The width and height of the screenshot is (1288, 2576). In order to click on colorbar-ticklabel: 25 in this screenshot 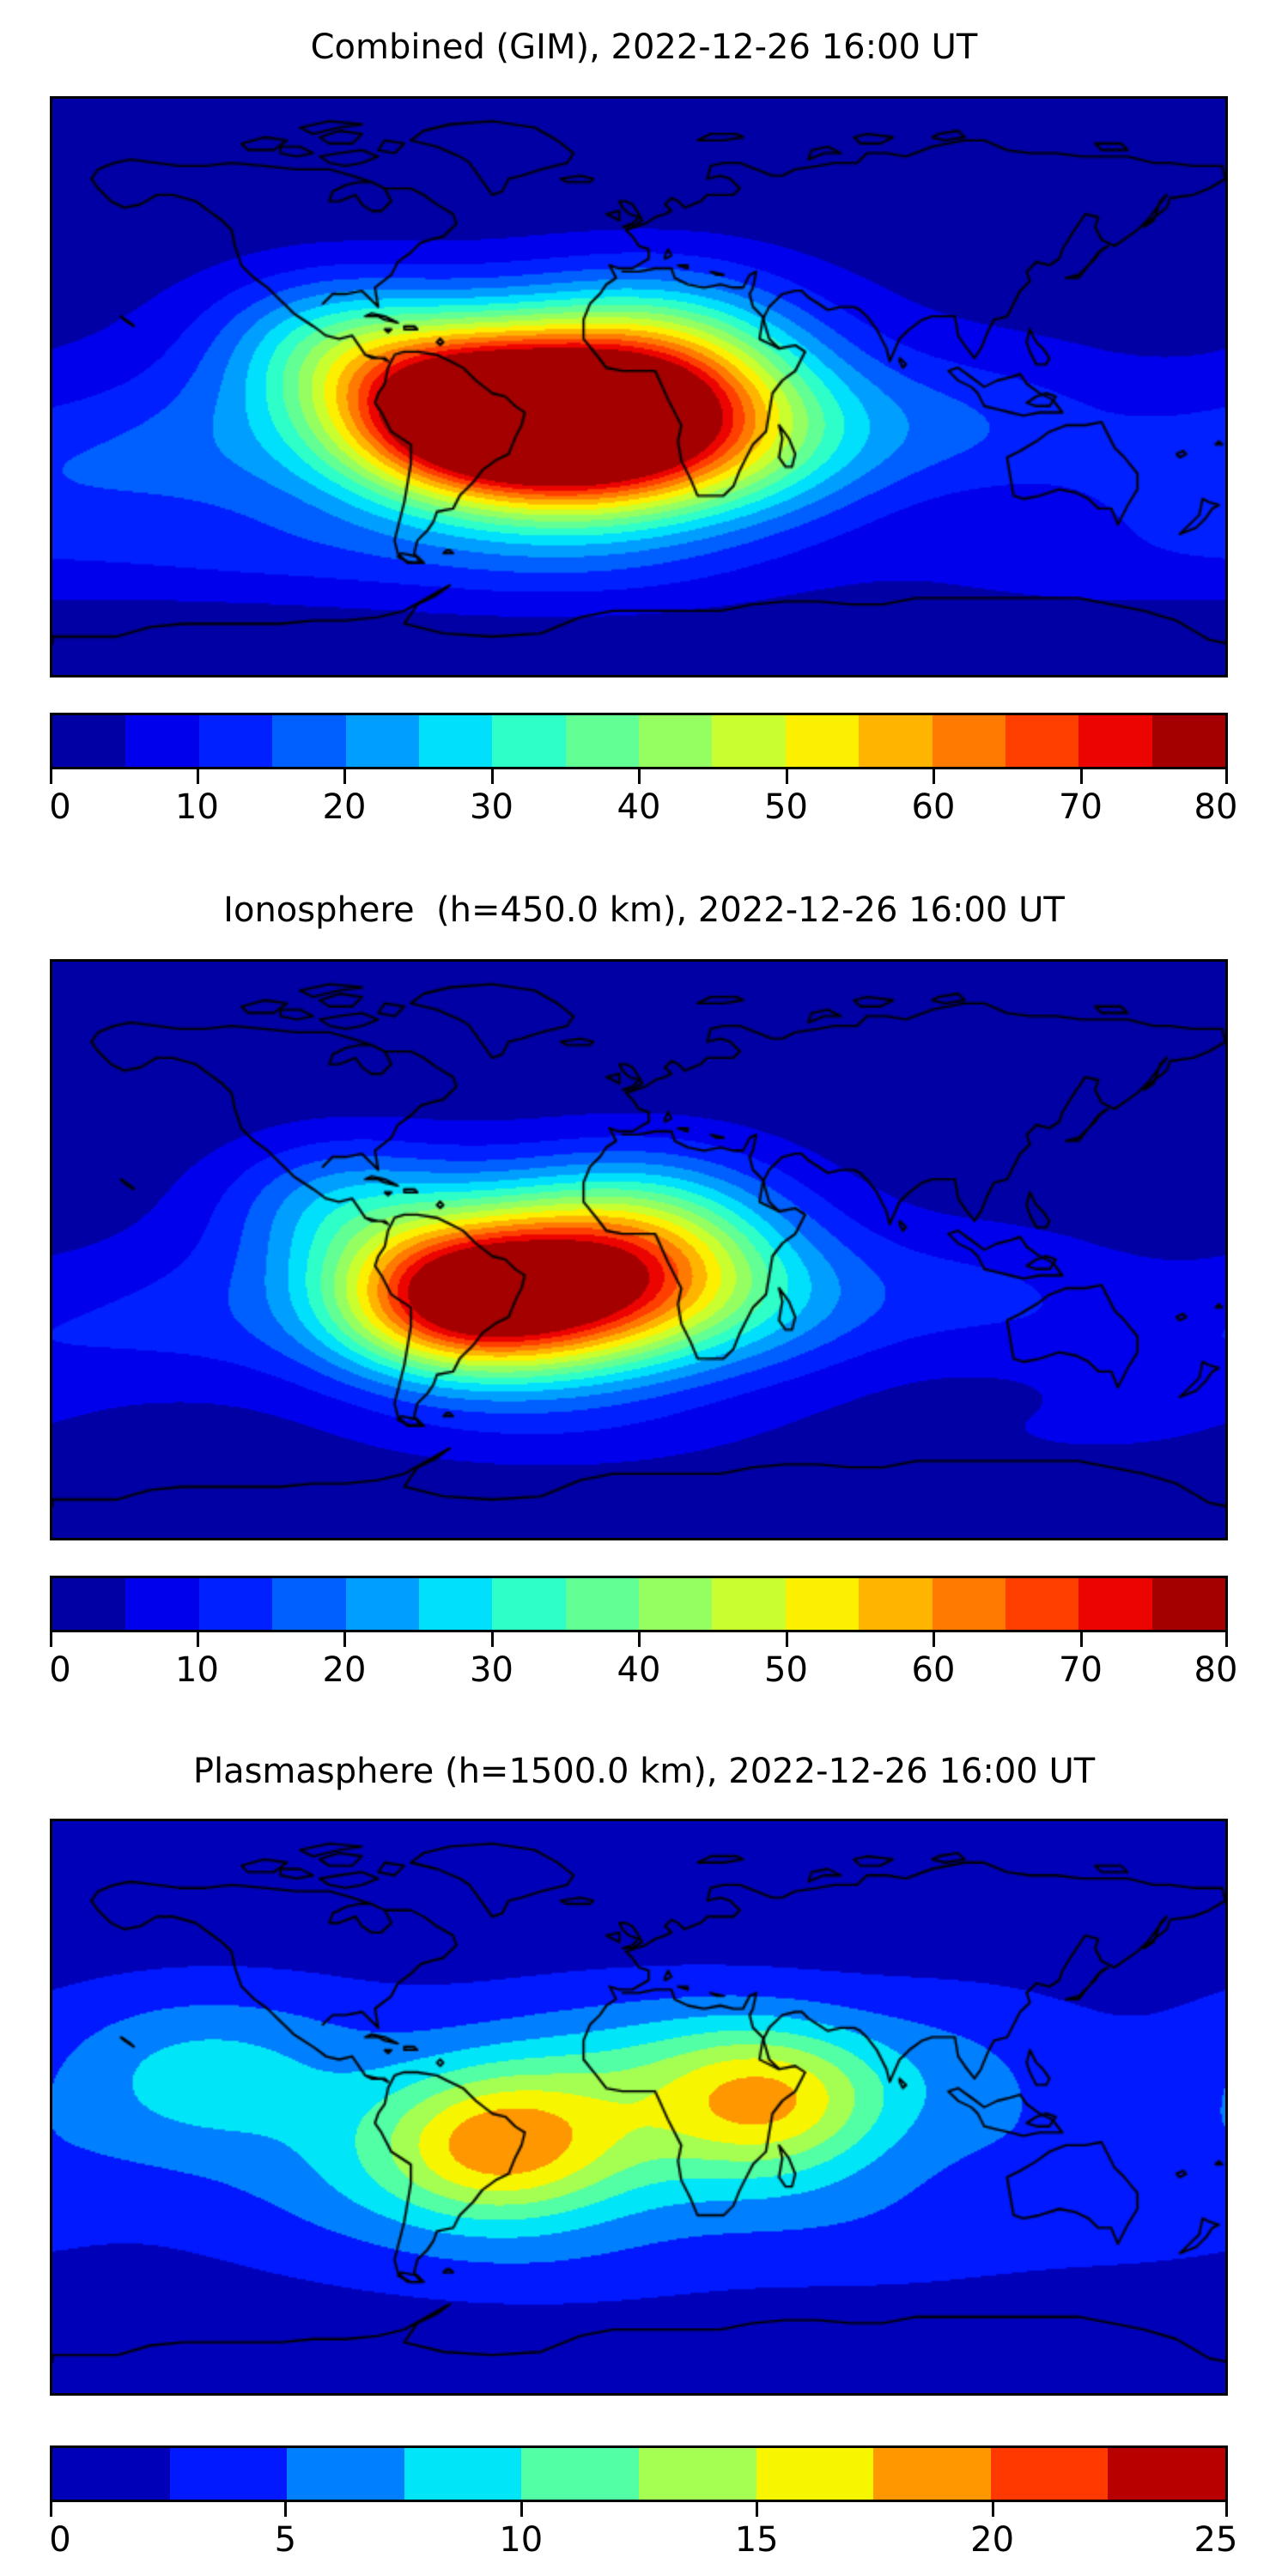, I will do `click(1216, 2540)`.